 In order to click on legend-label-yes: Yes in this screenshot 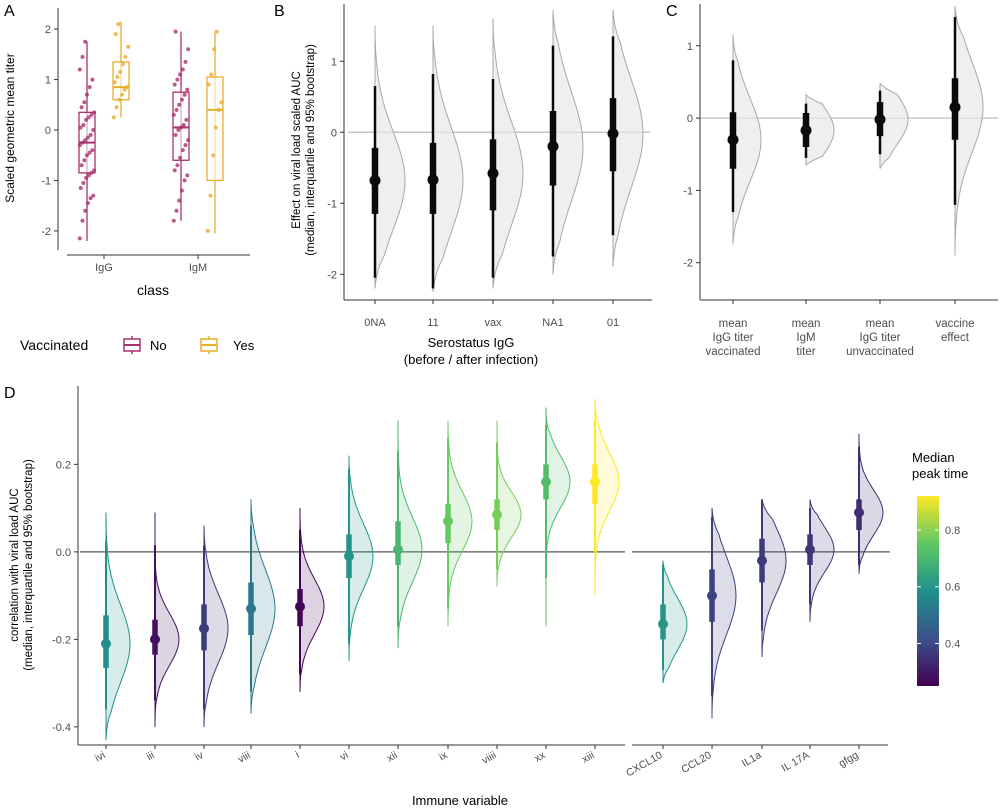, I will do `click(244, 345)`.